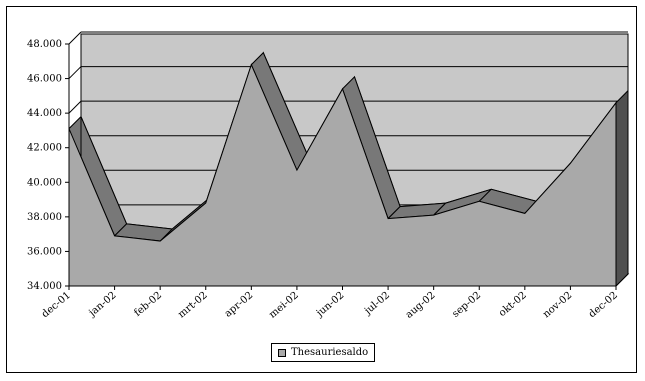 The image size is (645, 381). Describe the element at coordinates (557, 305) in the screenshot. I see `x-tick-label: nov-02` at that location.